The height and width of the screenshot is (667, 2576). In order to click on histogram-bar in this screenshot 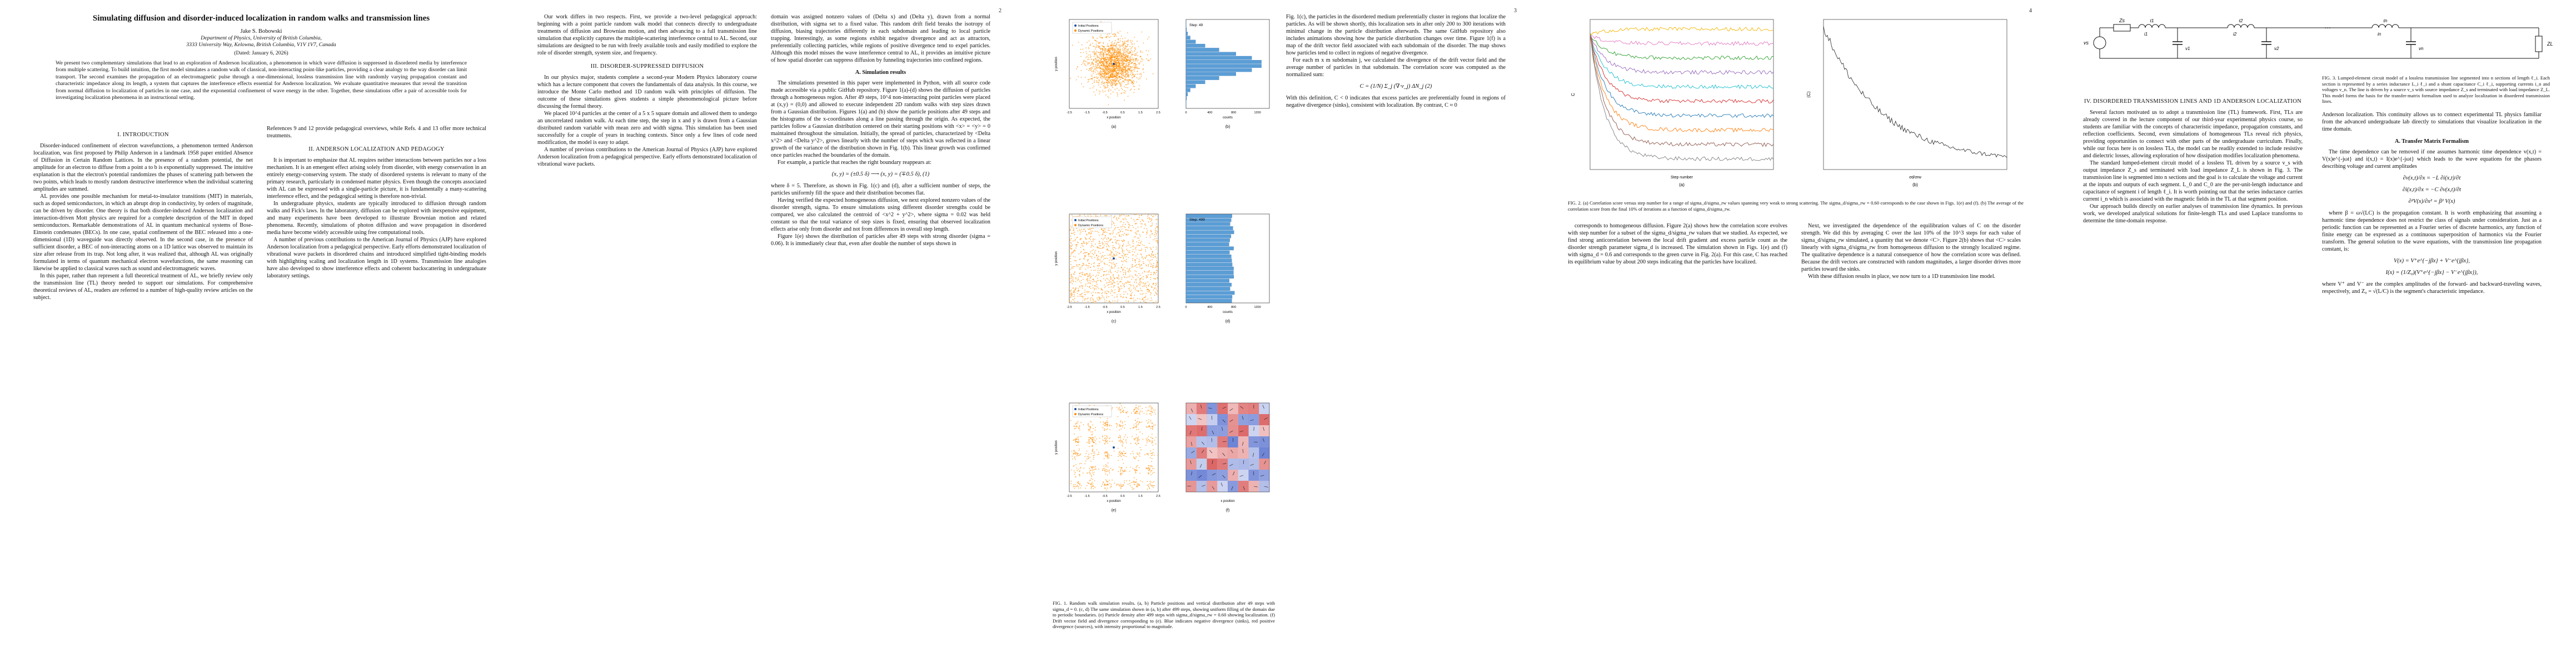, I will do `click(1190, 86)`.